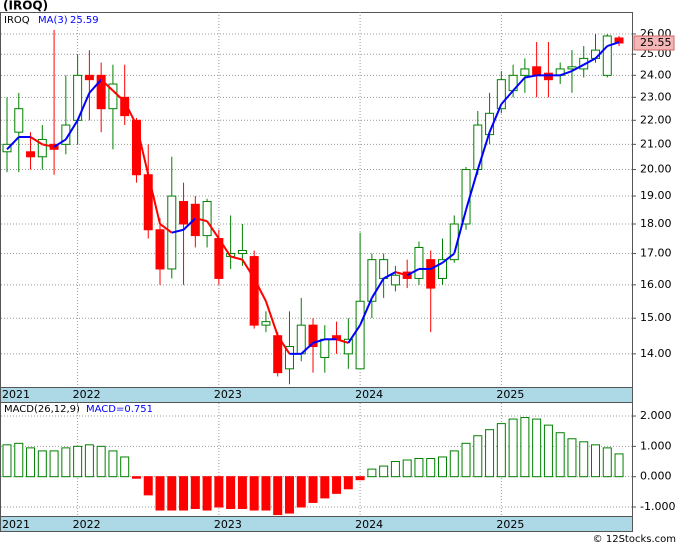 This screenshot has height=546, width=680. I want to click on y-tick-label: 1.000, so click(656, 445).